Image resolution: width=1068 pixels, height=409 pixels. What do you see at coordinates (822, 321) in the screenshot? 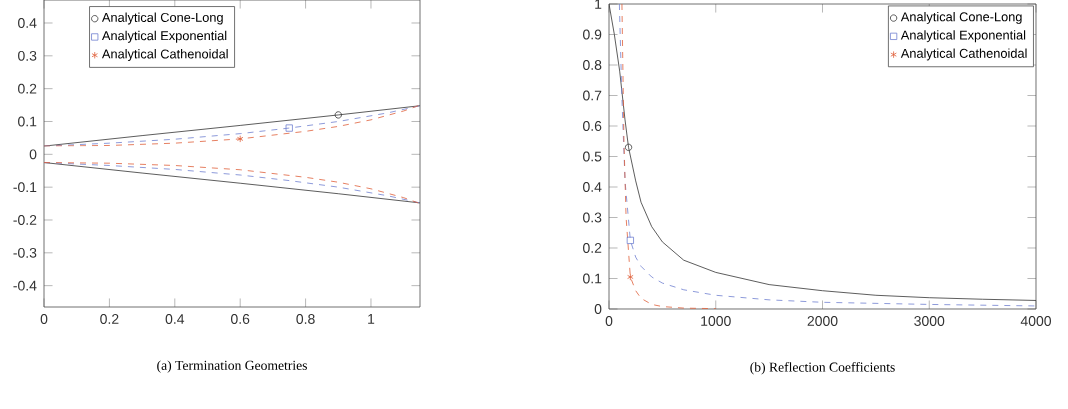
I see `x-tick-label: 2000` at bounding box center [822, 321].